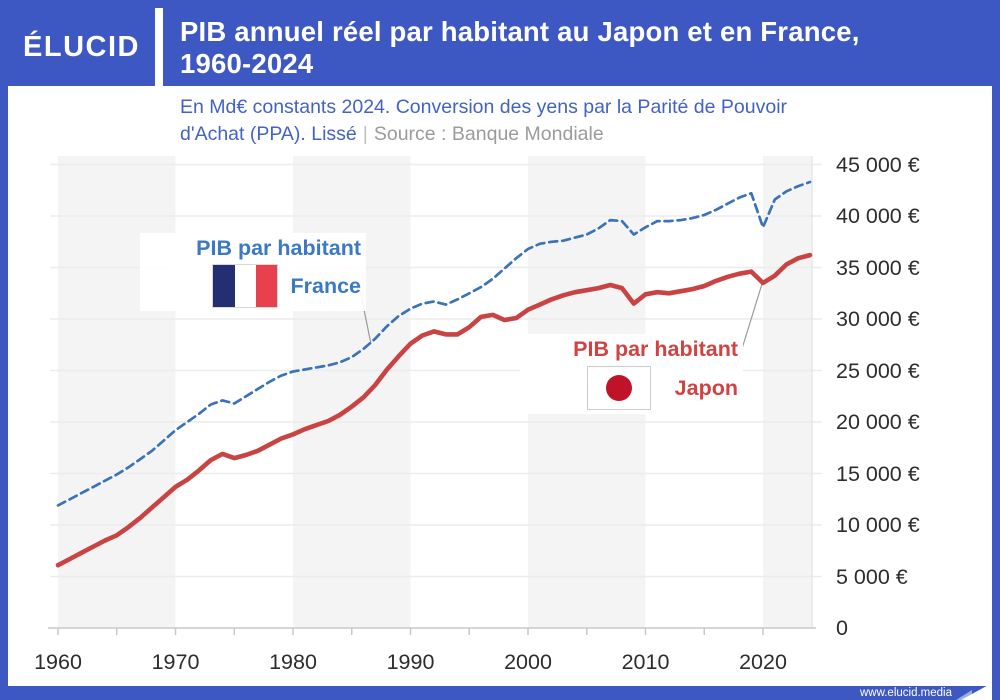 The image size is (1000, 700). Describe the element at coordinates (878, 473) in the screenshot. I see `y-axis-label: 15 000 €` at that location.